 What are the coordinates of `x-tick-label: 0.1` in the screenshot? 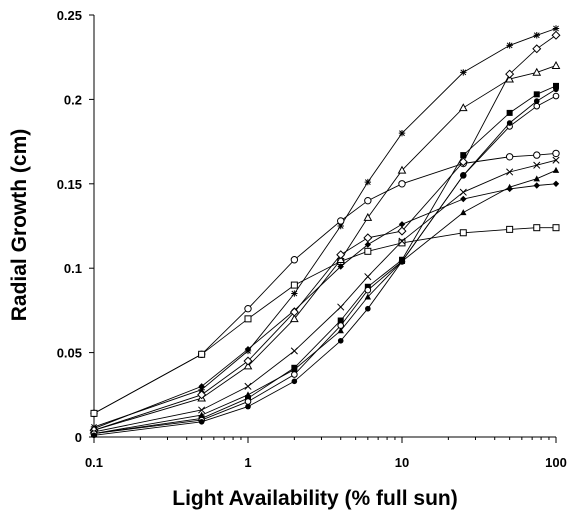 It's located at (94, 462).